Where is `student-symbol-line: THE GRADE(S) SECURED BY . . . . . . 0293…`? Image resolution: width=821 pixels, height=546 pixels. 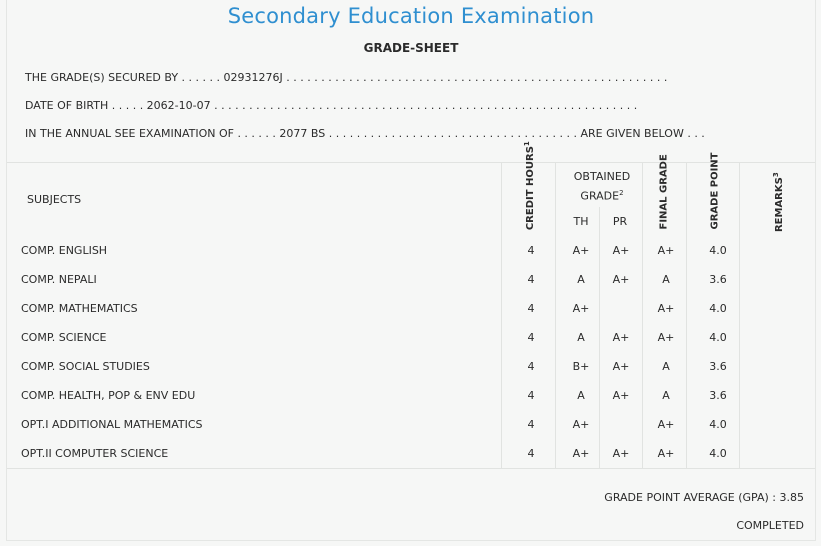 student-symbol-line: THE GRADE(S) SECURED BY . . . . . . 0293… is located at coordinates (346, 77).